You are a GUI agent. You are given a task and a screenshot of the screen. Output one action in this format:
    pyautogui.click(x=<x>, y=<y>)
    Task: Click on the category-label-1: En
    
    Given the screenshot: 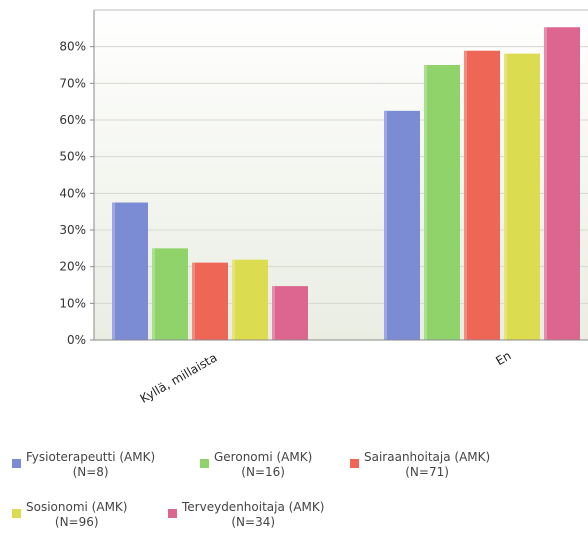 What is the action you would take?
    pyautogui.click(x=503, y=358)
    